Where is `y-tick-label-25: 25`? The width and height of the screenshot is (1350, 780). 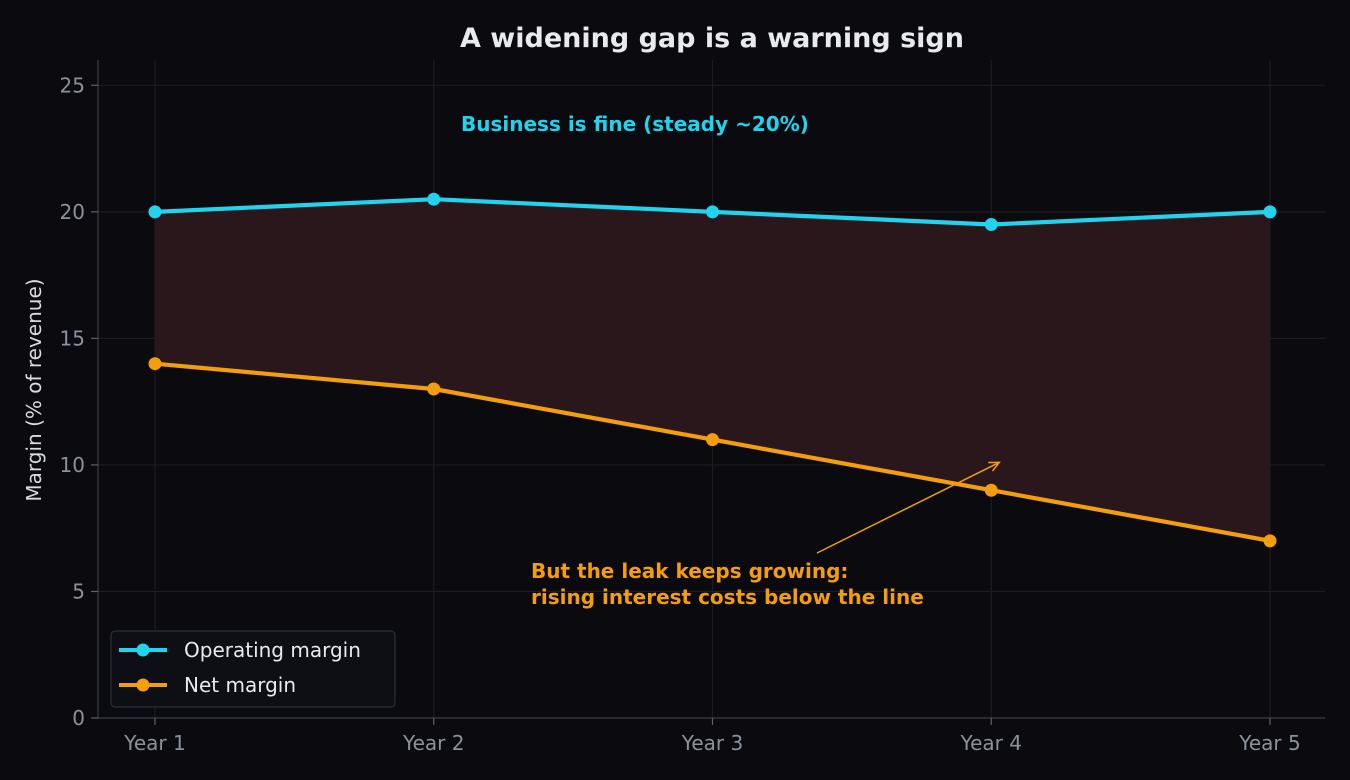
y-tick-label-25: 25 is located at coordinates (72, 85).